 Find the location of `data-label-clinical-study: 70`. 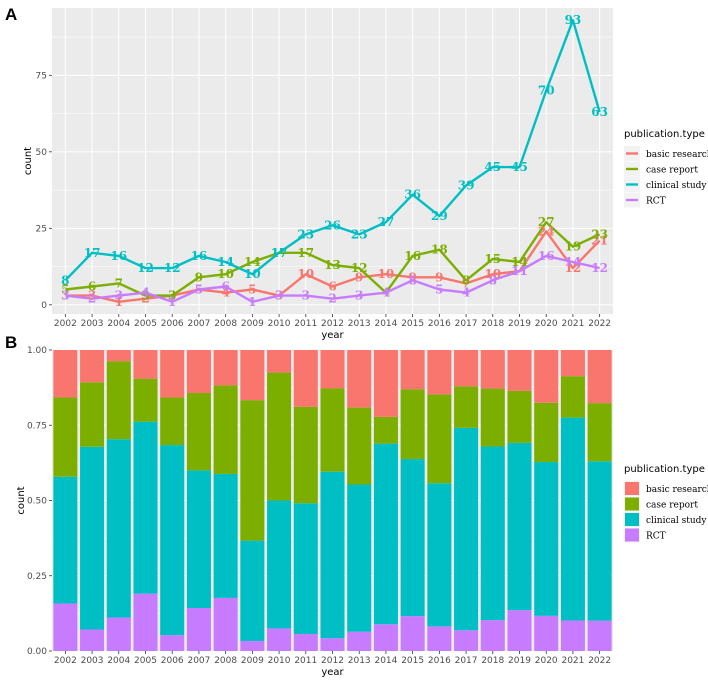

data-label-clinical-study: 70 is located at coordinates (546, 91).